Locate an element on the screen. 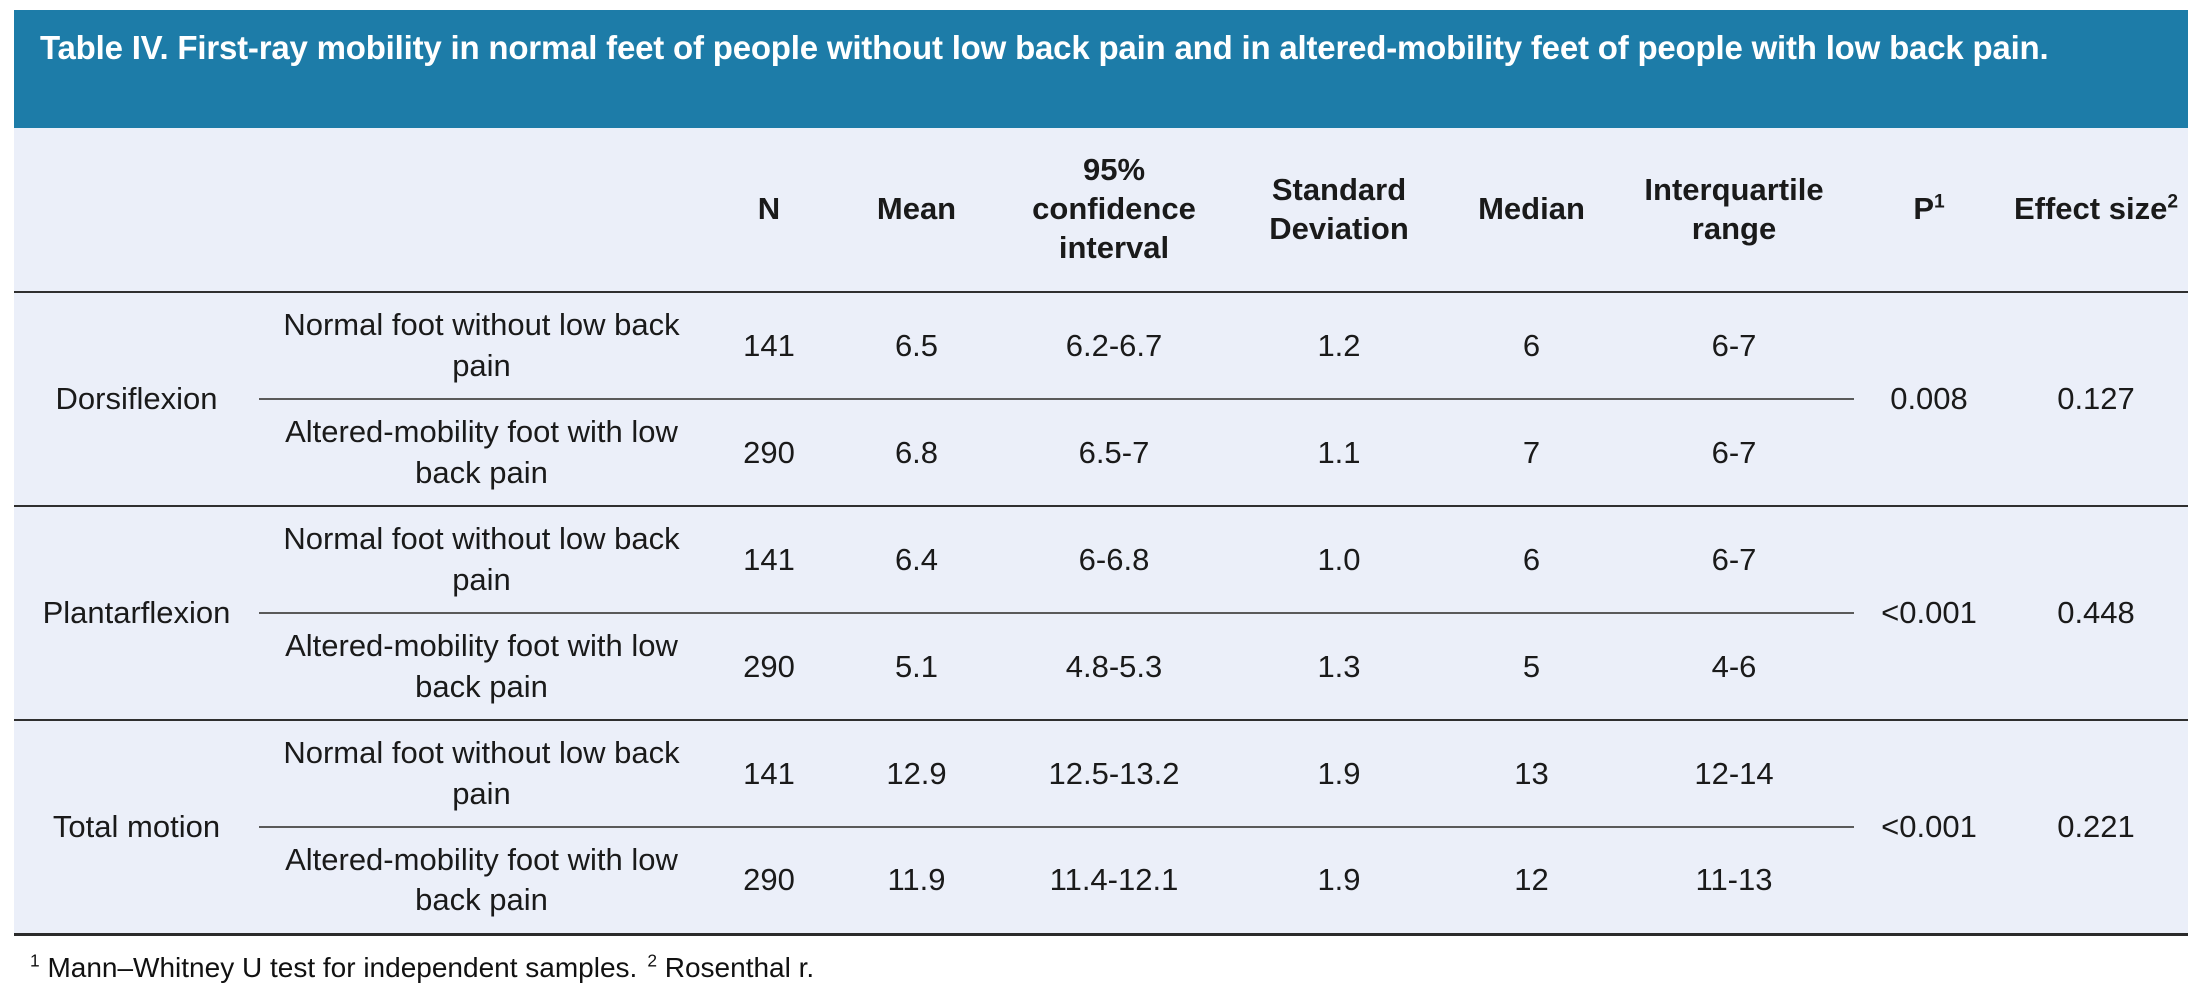  iqr-cell: 12-14 is located at coordinates (1734, 774).